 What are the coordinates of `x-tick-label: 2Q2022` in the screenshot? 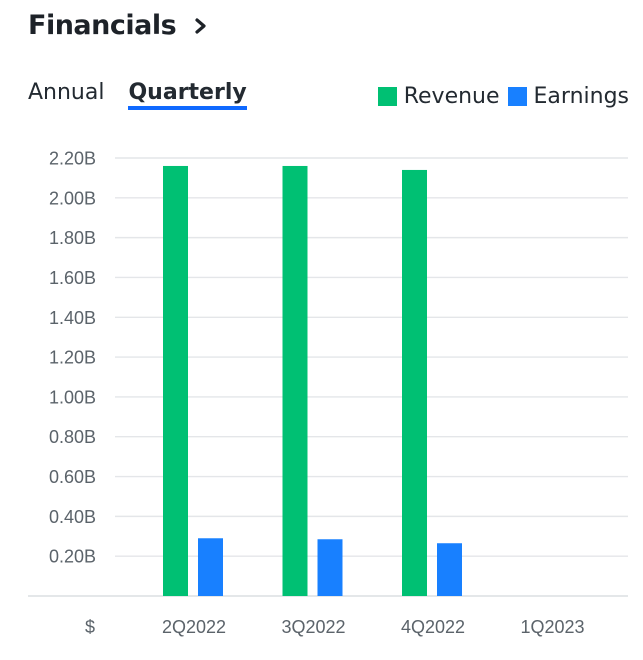 It's located at (194, 627).